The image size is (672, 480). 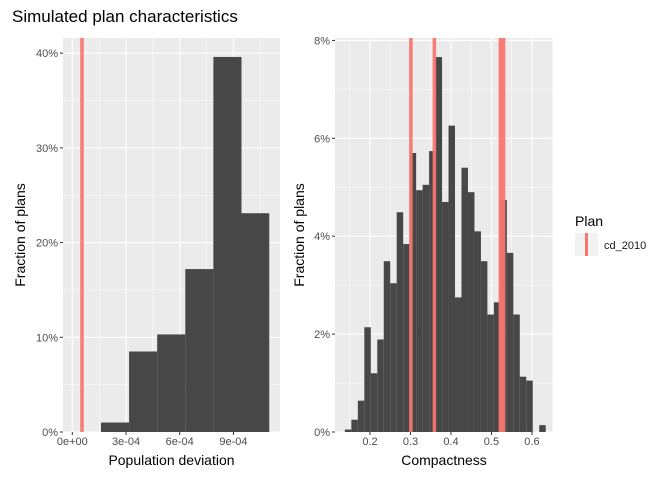 I want to click on x-tick-label: 3e-04, so click(x=126, y=442).